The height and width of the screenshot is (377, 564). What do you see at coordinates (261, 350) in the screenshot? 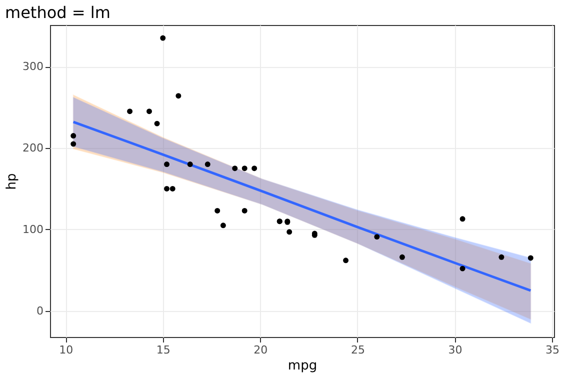
I see `x-tick-label: 20` at bounding box center [261, 350].